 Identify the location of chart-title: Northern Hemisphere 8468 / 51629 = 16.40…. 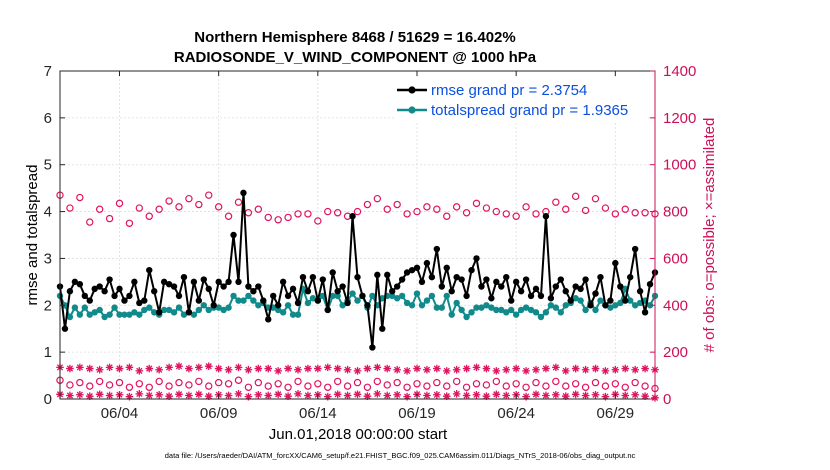
(354, 37).